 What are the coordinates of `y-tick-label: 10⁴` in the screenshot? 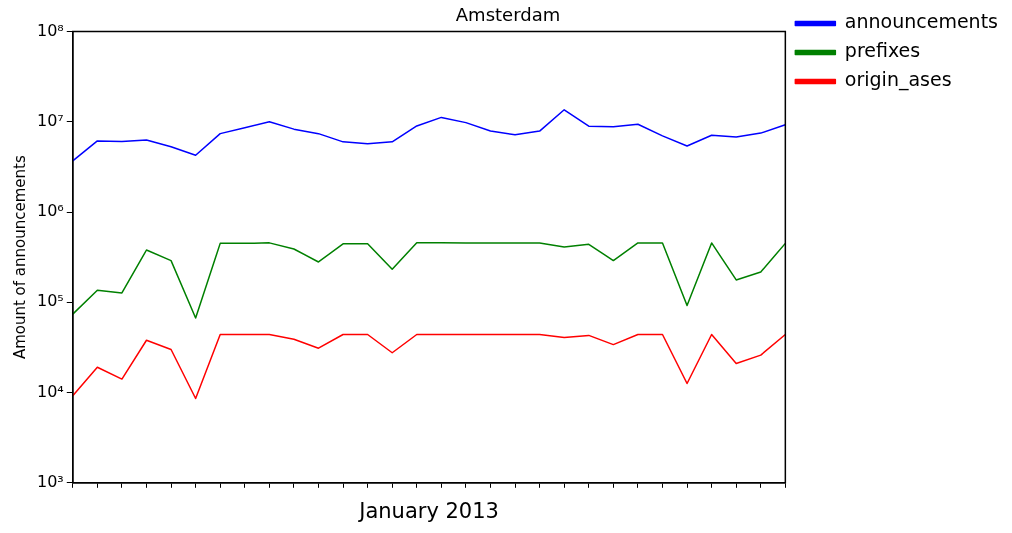 It's located at (50, 391).